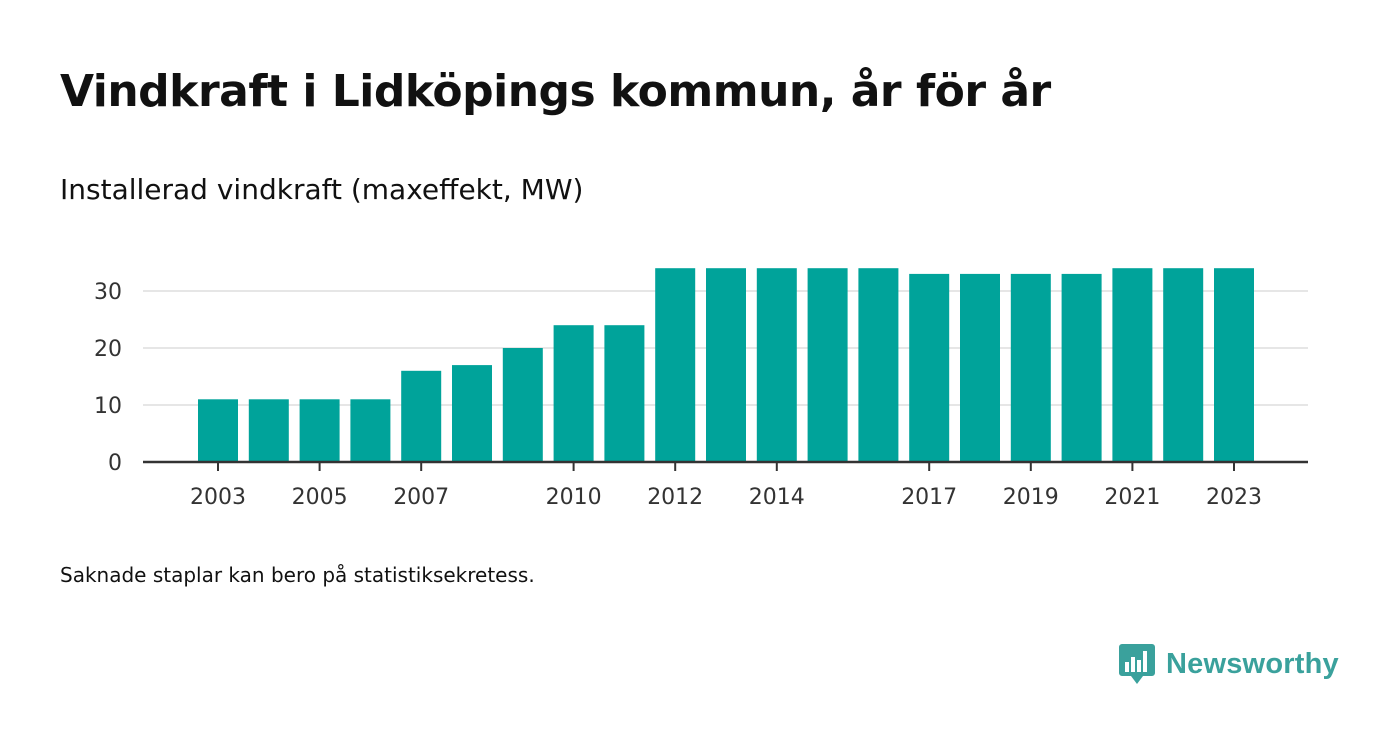 The image size is (1400, 745). Describe the element at coordinates (319, 430) in the screenshot. I see `bar-2005` at that location.